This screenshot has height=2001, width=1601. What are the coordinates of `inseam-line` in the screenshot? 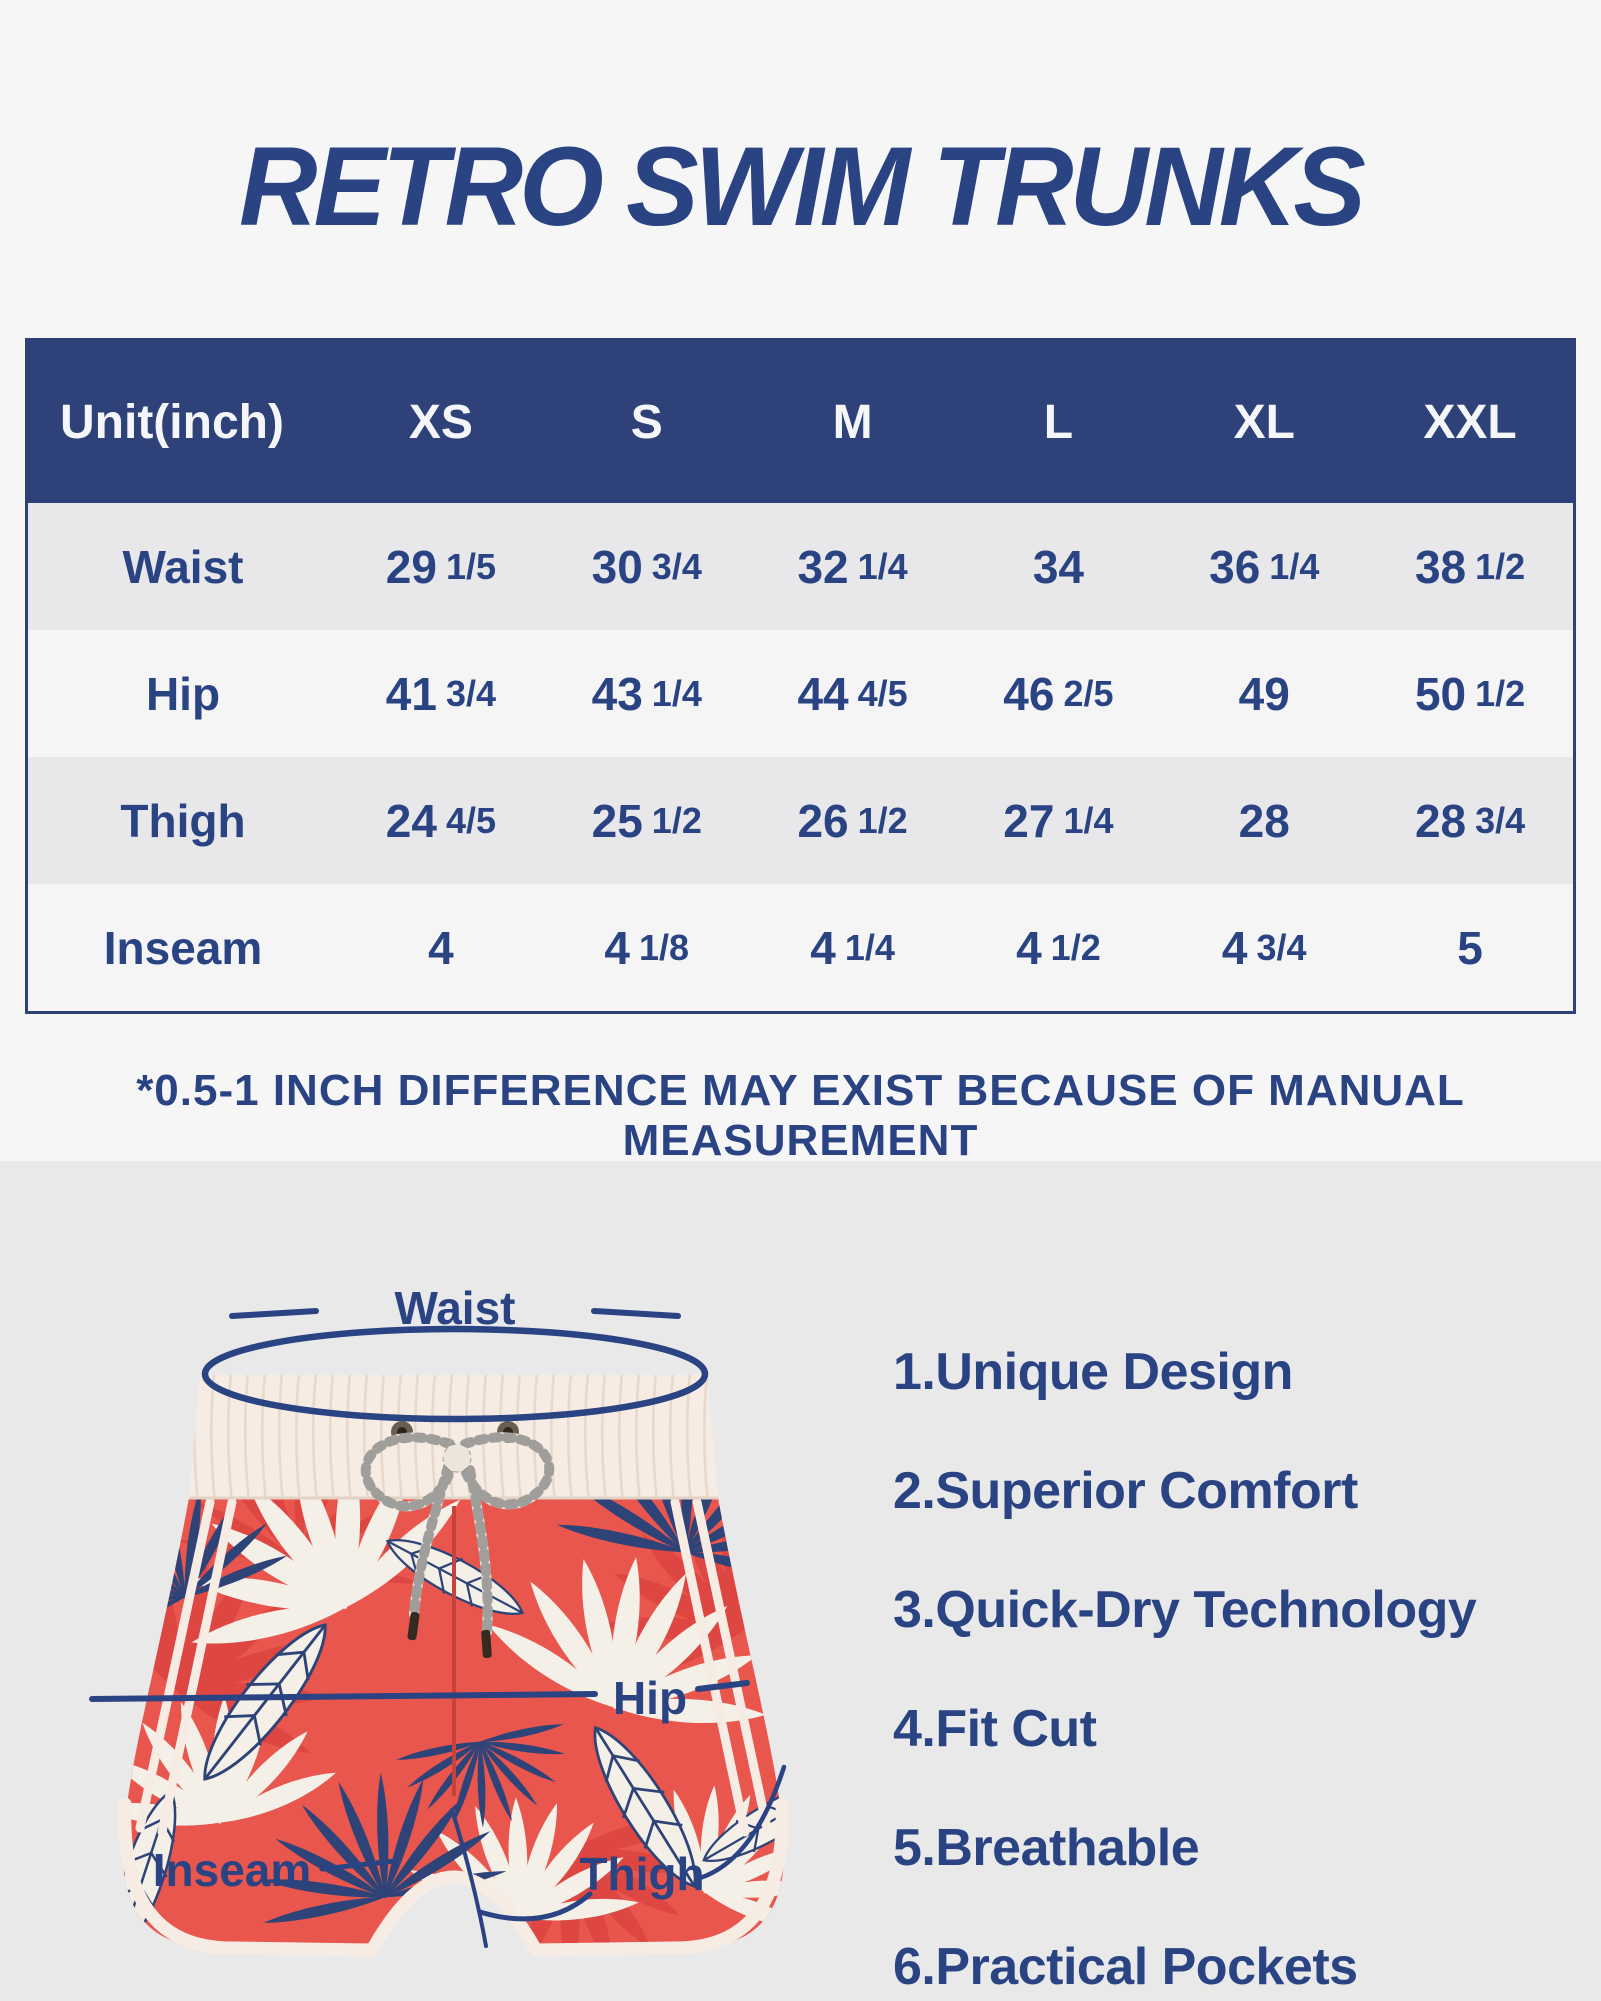 It's located at (469, 1878).